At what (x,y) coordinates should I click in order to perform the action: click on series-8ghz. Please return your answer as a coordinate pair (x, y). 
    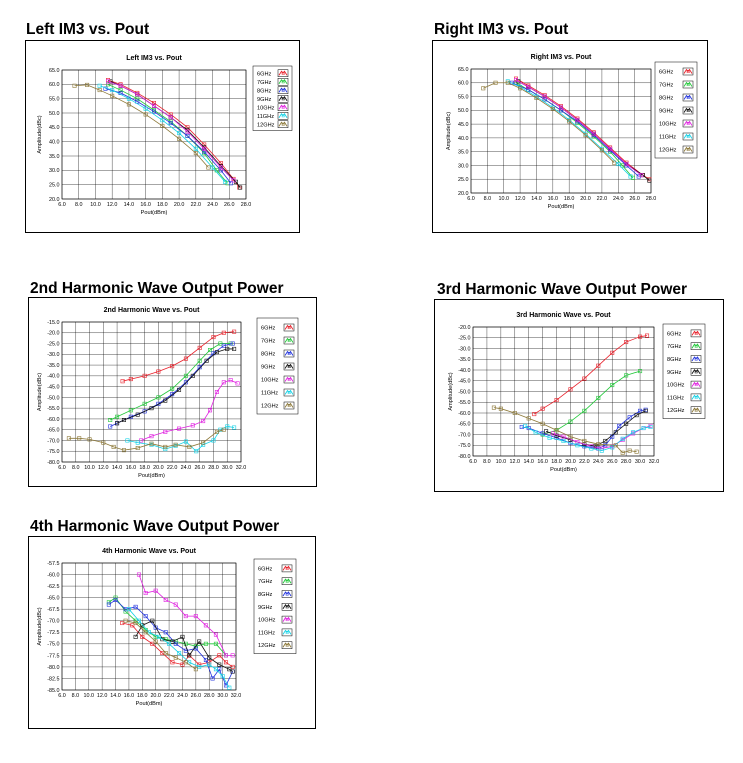
    Looking at the image, I should click on (171, 385).